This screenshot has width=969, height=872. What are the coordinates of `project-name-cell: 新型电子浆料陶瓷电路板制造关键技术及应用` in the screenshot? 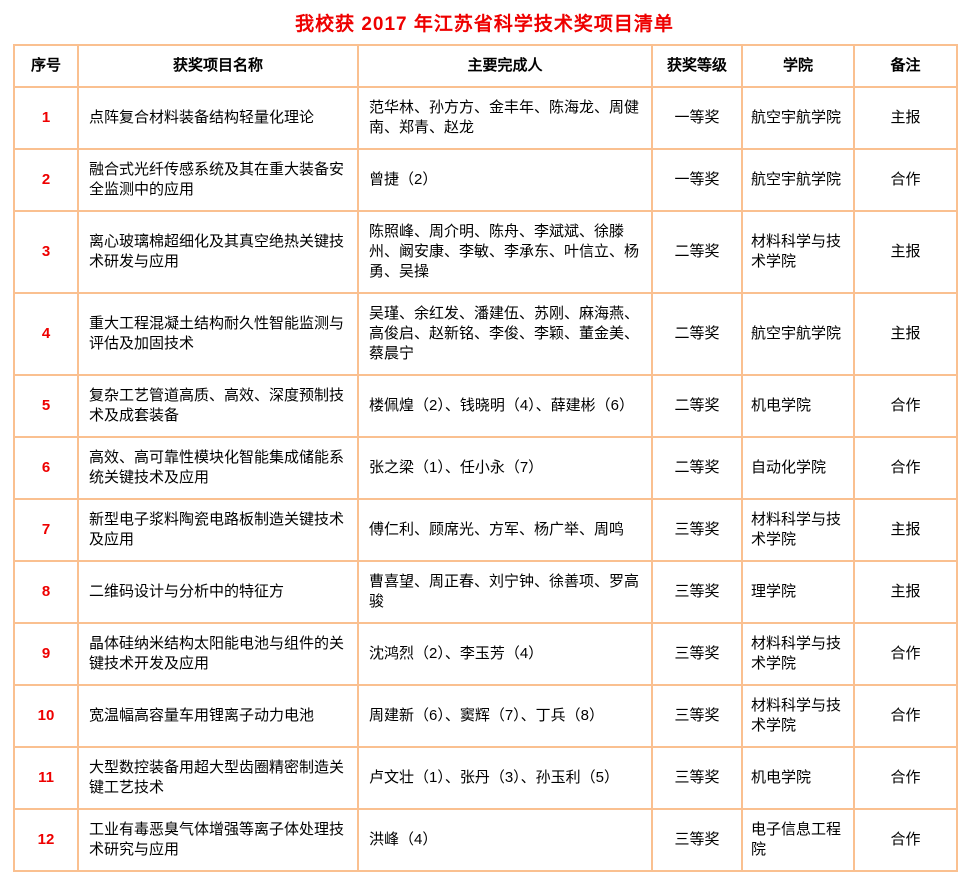 It's located at (218, 530).